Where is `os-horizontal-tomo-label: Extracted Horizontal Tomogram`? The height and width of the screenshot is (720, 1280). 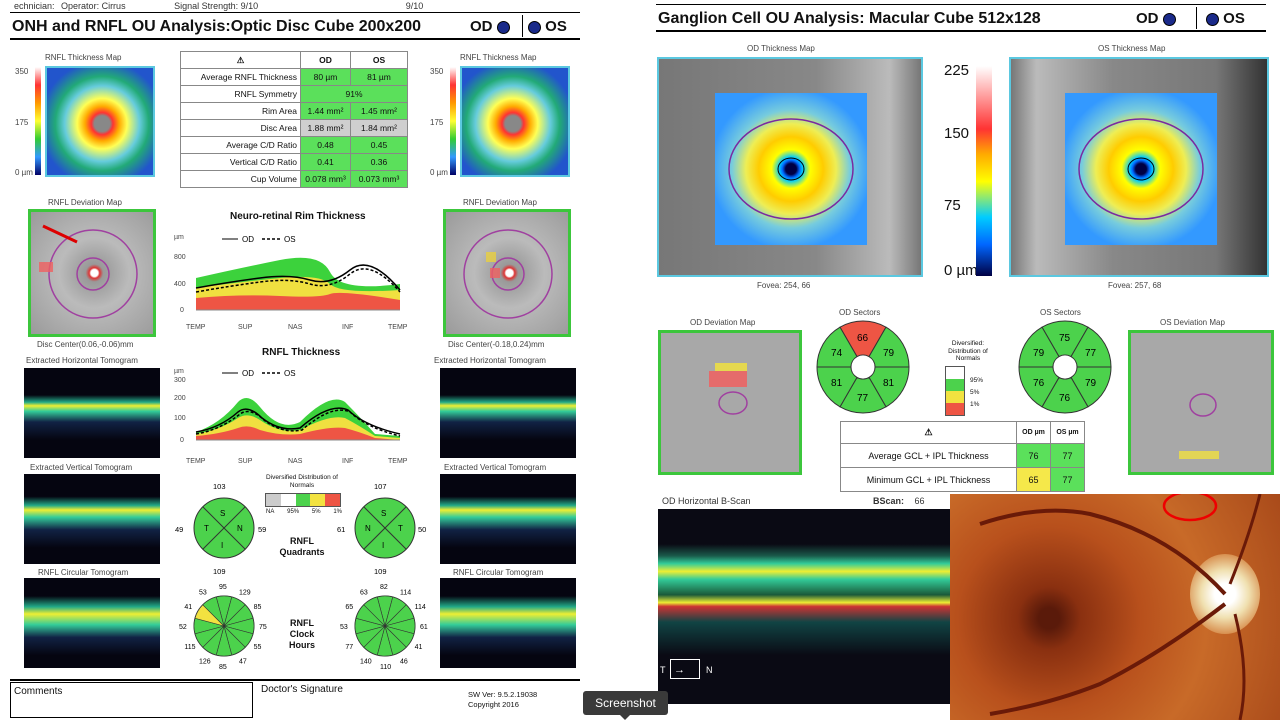
os-horizontal-tomo-label: Extracted Horizontal Tomogram is located at coordinates (490, 360).